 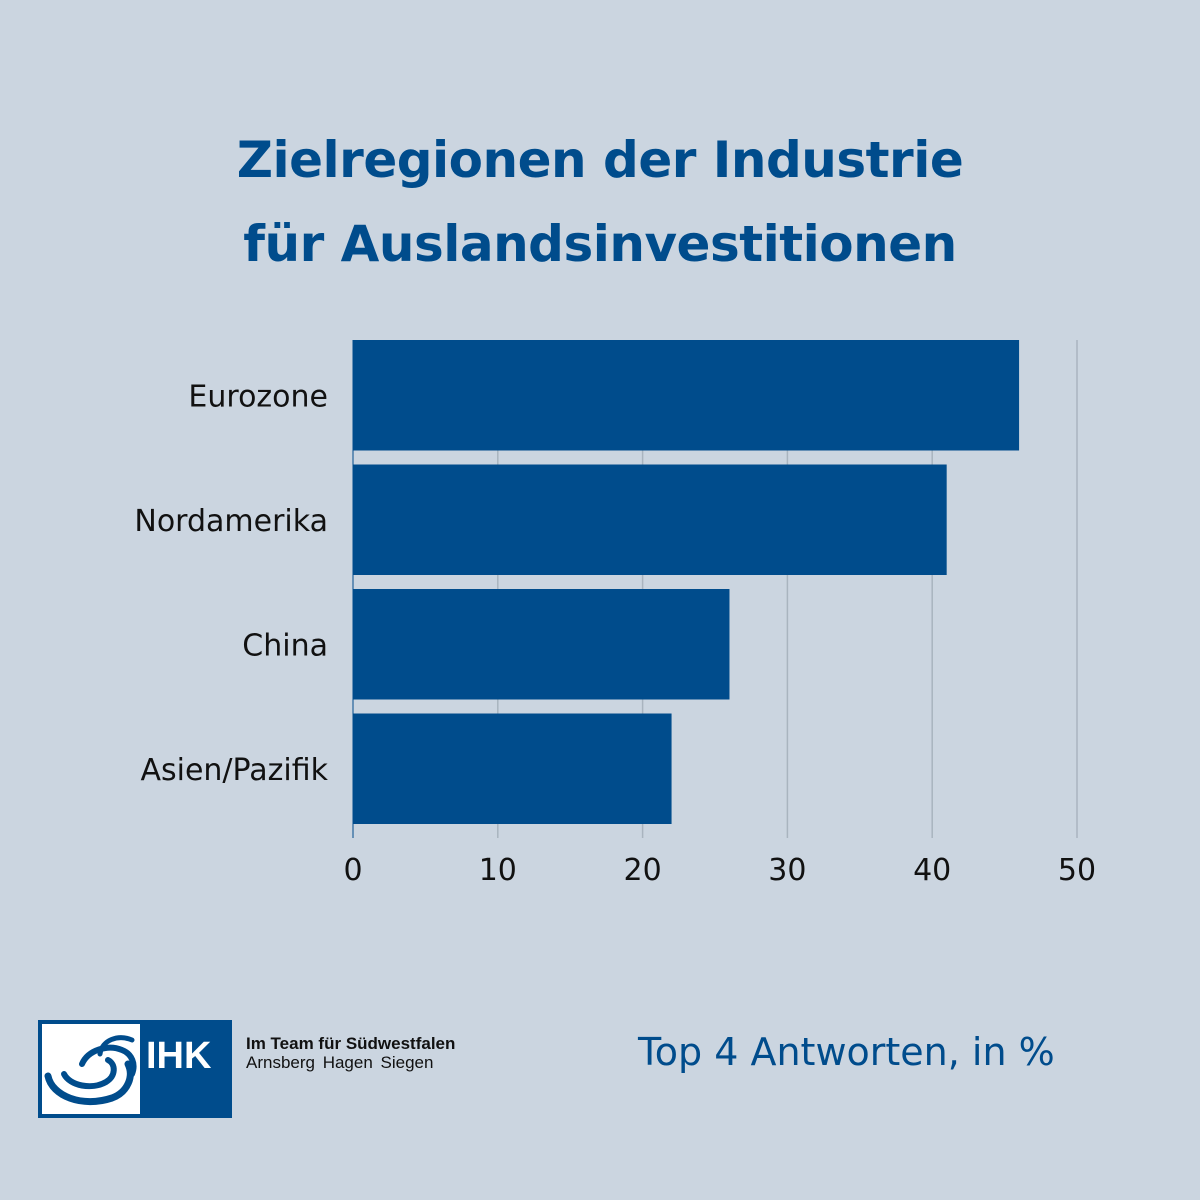 What do you see at coordinates (643, 870) in the screenshot?
I see `x-tick-label-2: 20` at bounding box center [643, 870].